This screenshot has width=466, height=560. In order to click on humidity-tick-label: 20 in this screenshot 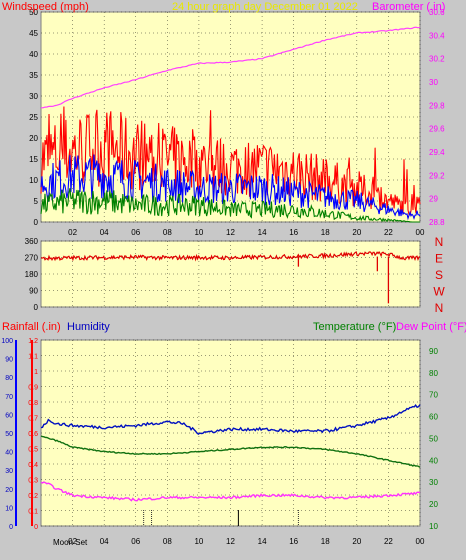, I will do `click(9, 490)`.